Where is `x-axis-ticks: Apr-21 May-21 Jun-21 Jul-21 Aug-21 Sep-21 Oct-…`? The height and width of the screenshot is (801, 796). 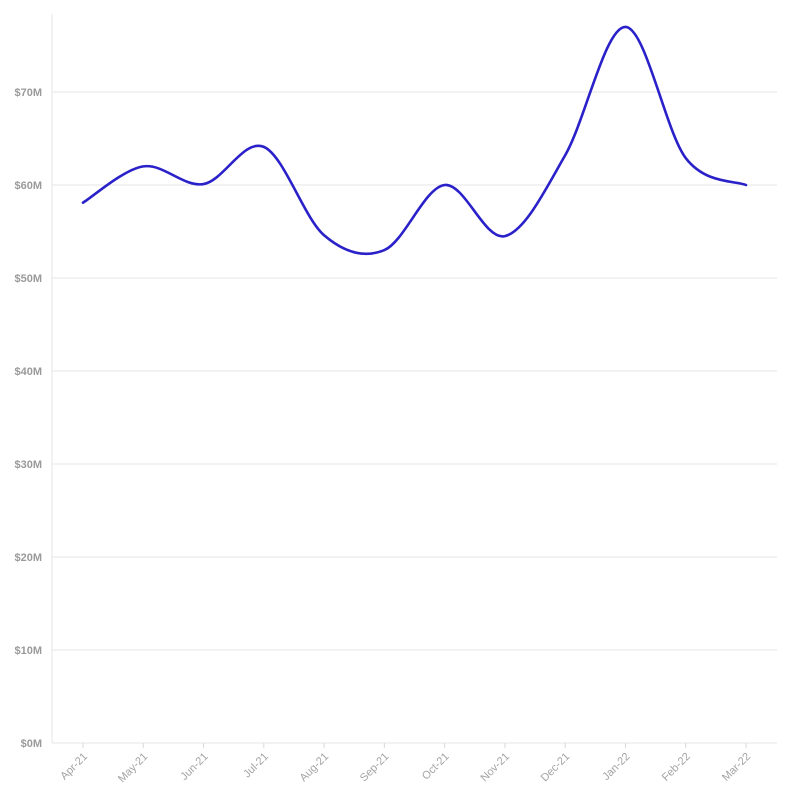 x-axis-ticks: Apr-21 May-21 Jun-21 Jul-21 Aug-21 Sep-21 Oct-… is located at coordinates (405, 764).